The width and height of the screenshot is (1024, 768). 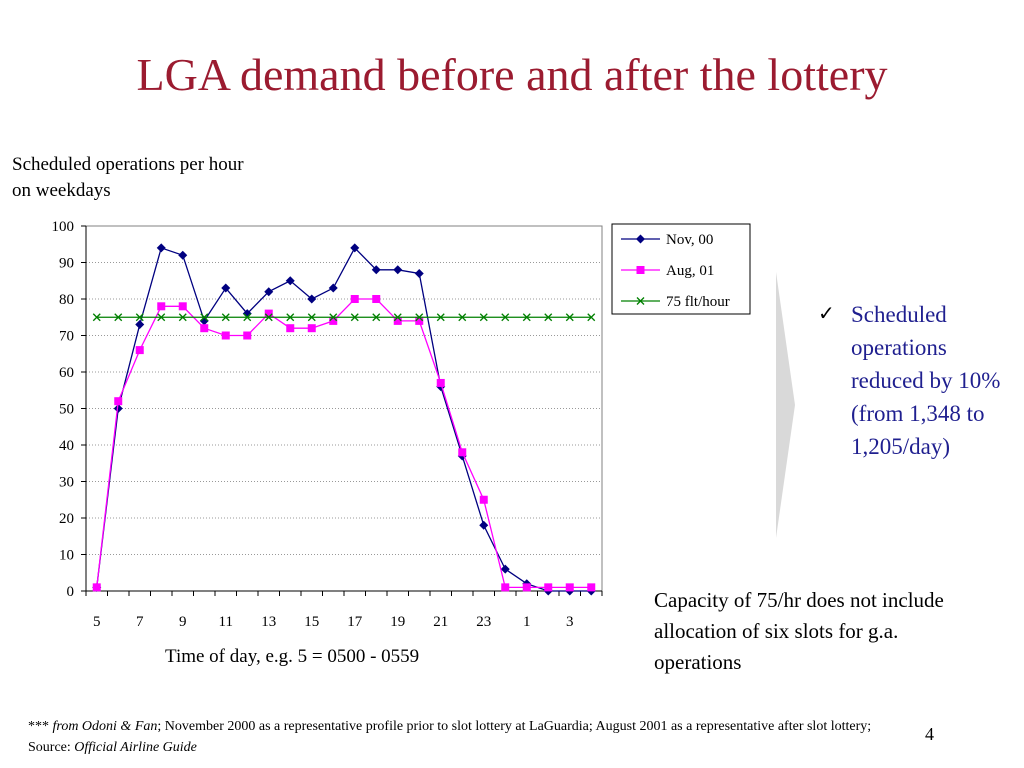 I want to click on x-tick-label: 15, so click(x=311, y=622).